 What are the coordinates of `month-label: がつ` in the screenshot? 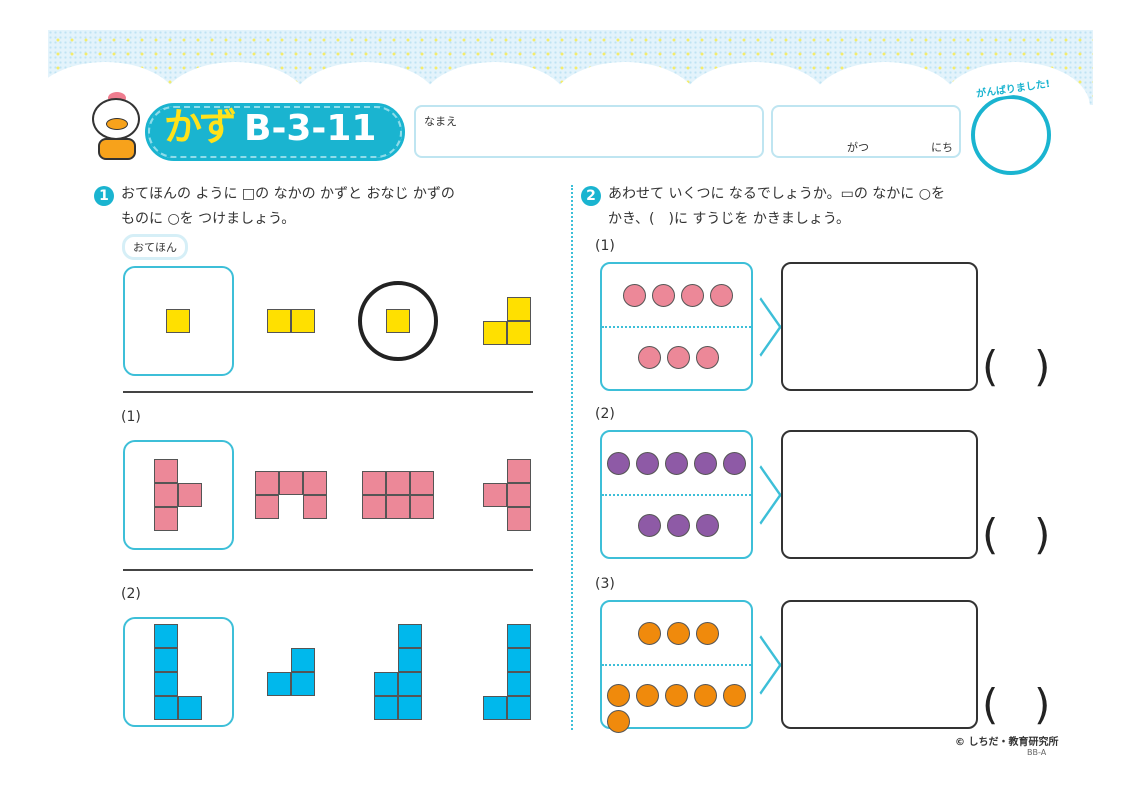 It's located at (858, 147).